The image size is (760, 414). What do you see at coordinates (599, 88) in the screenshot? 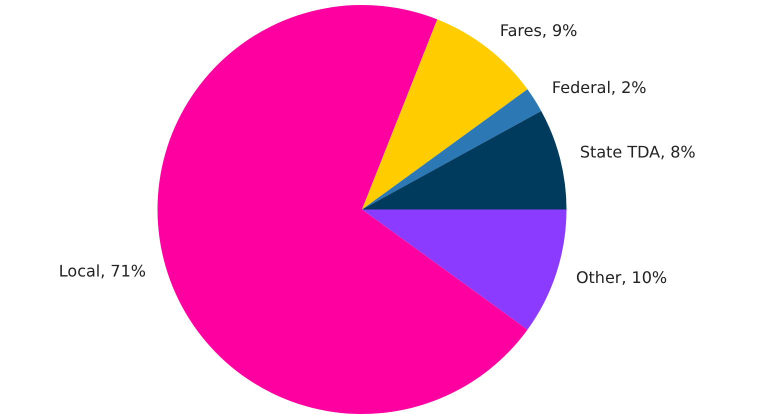
I see `slice-label: Federal, 2%` at bounding box center [599, 88].